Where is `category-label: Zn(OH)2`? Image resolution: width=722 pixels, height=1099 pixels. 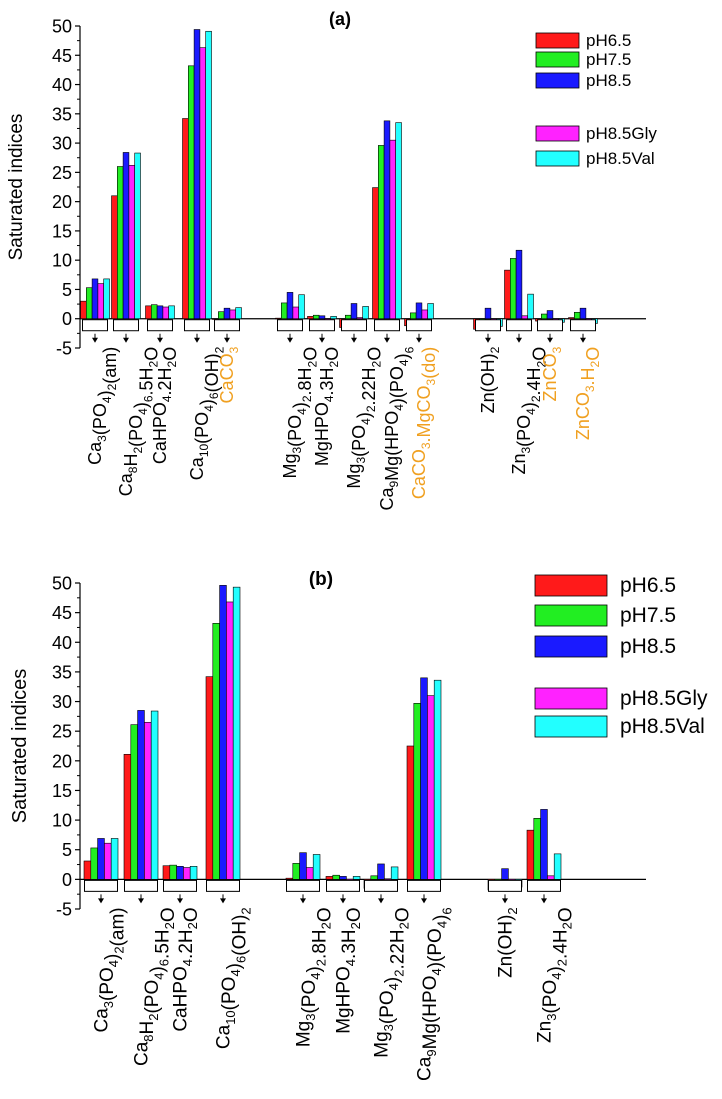
category-label: Zn(OH)2 is located at coordinates (507, 942).